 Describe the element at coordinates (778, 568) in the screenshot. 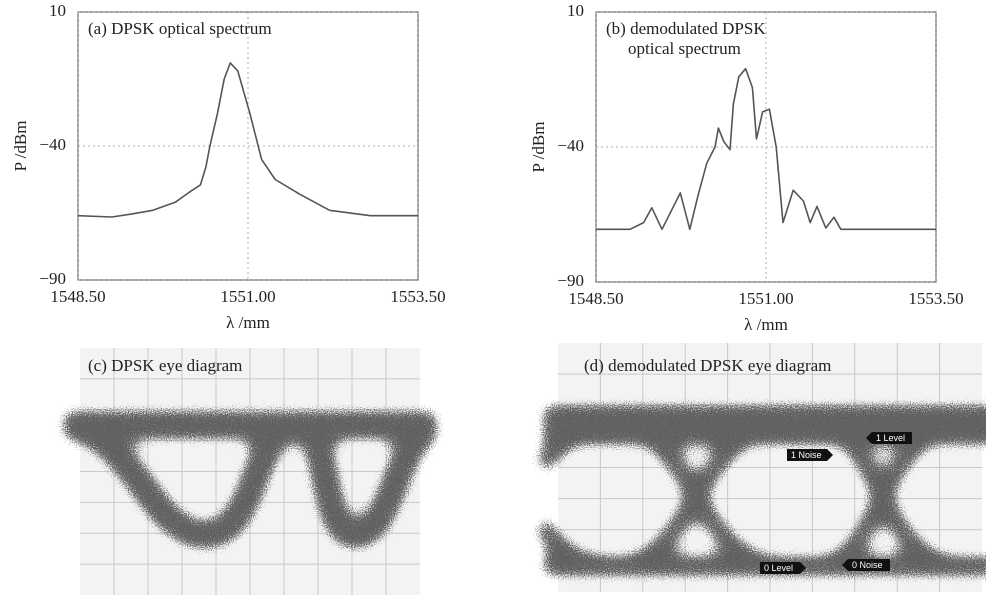

I see `marker-label: 0 Level` at that location.